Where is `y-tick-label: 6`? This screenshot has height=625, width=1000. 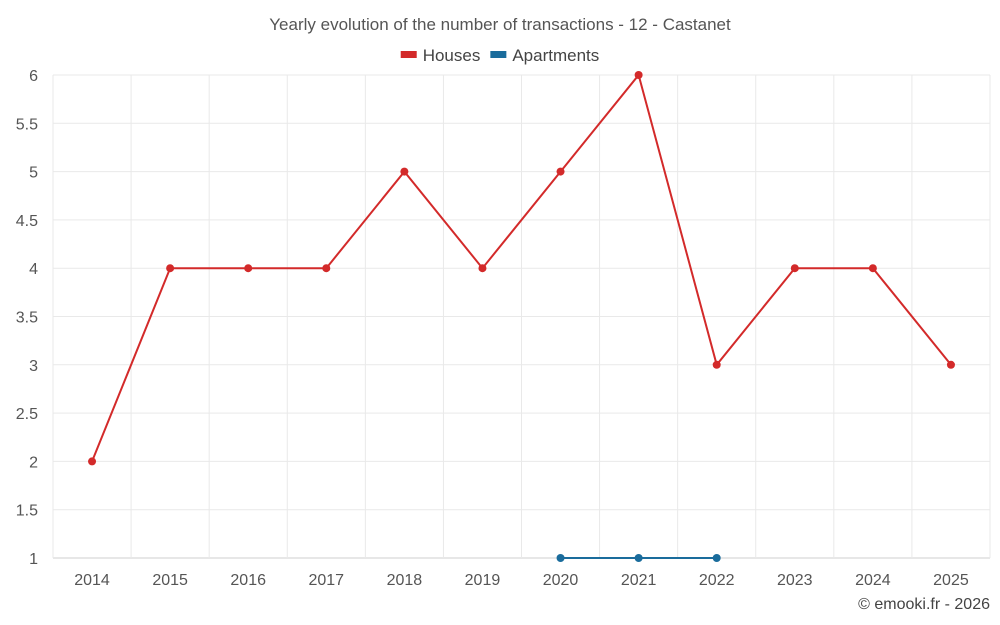 y-tick-label: 6 is located at coordinates (33, 76).